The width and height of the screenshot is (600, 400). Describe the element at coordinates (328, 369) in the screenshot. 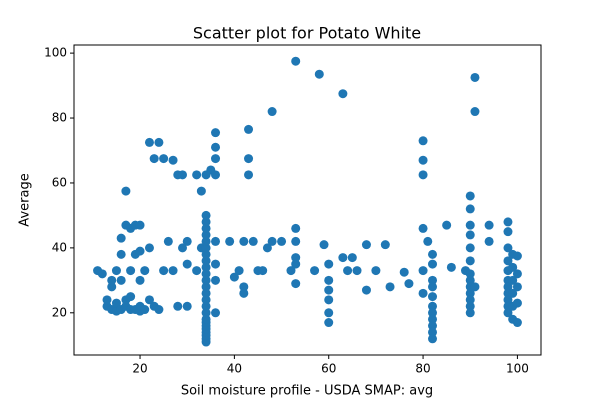

I see `x-tick-label: 60` at that location.